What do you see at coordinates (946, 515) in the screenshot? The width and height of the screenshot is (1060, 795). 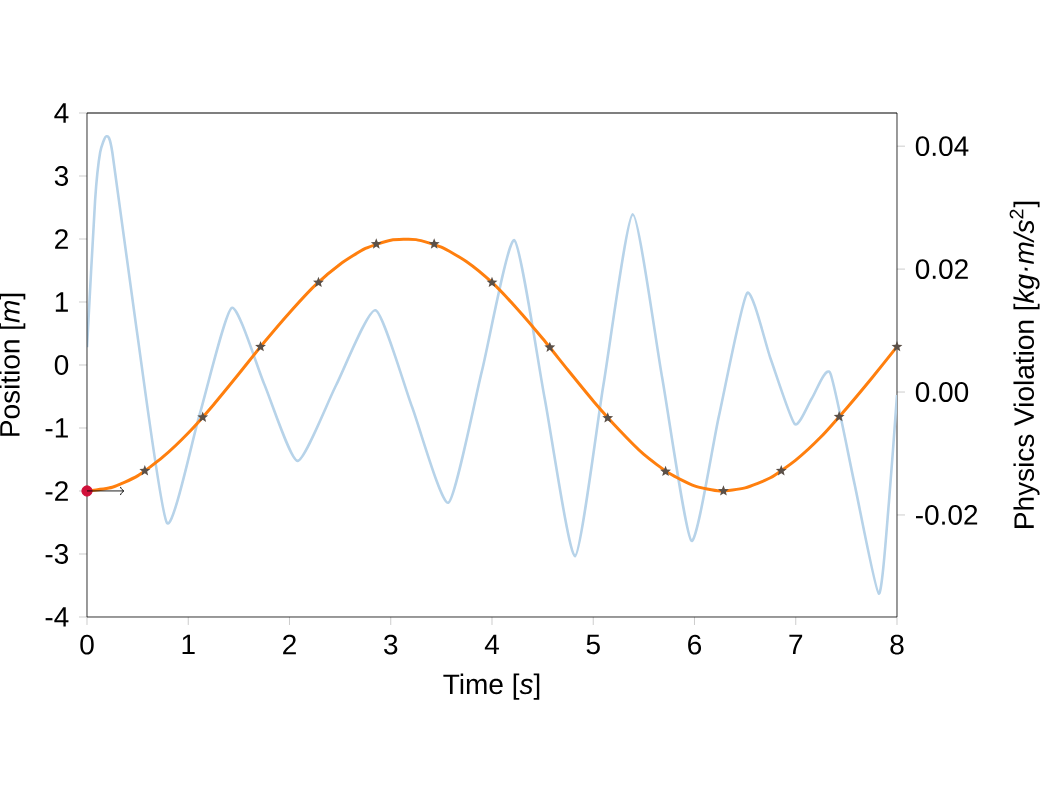 I see `y2-tick-label: -0.02` at bounding box center [946, 515].